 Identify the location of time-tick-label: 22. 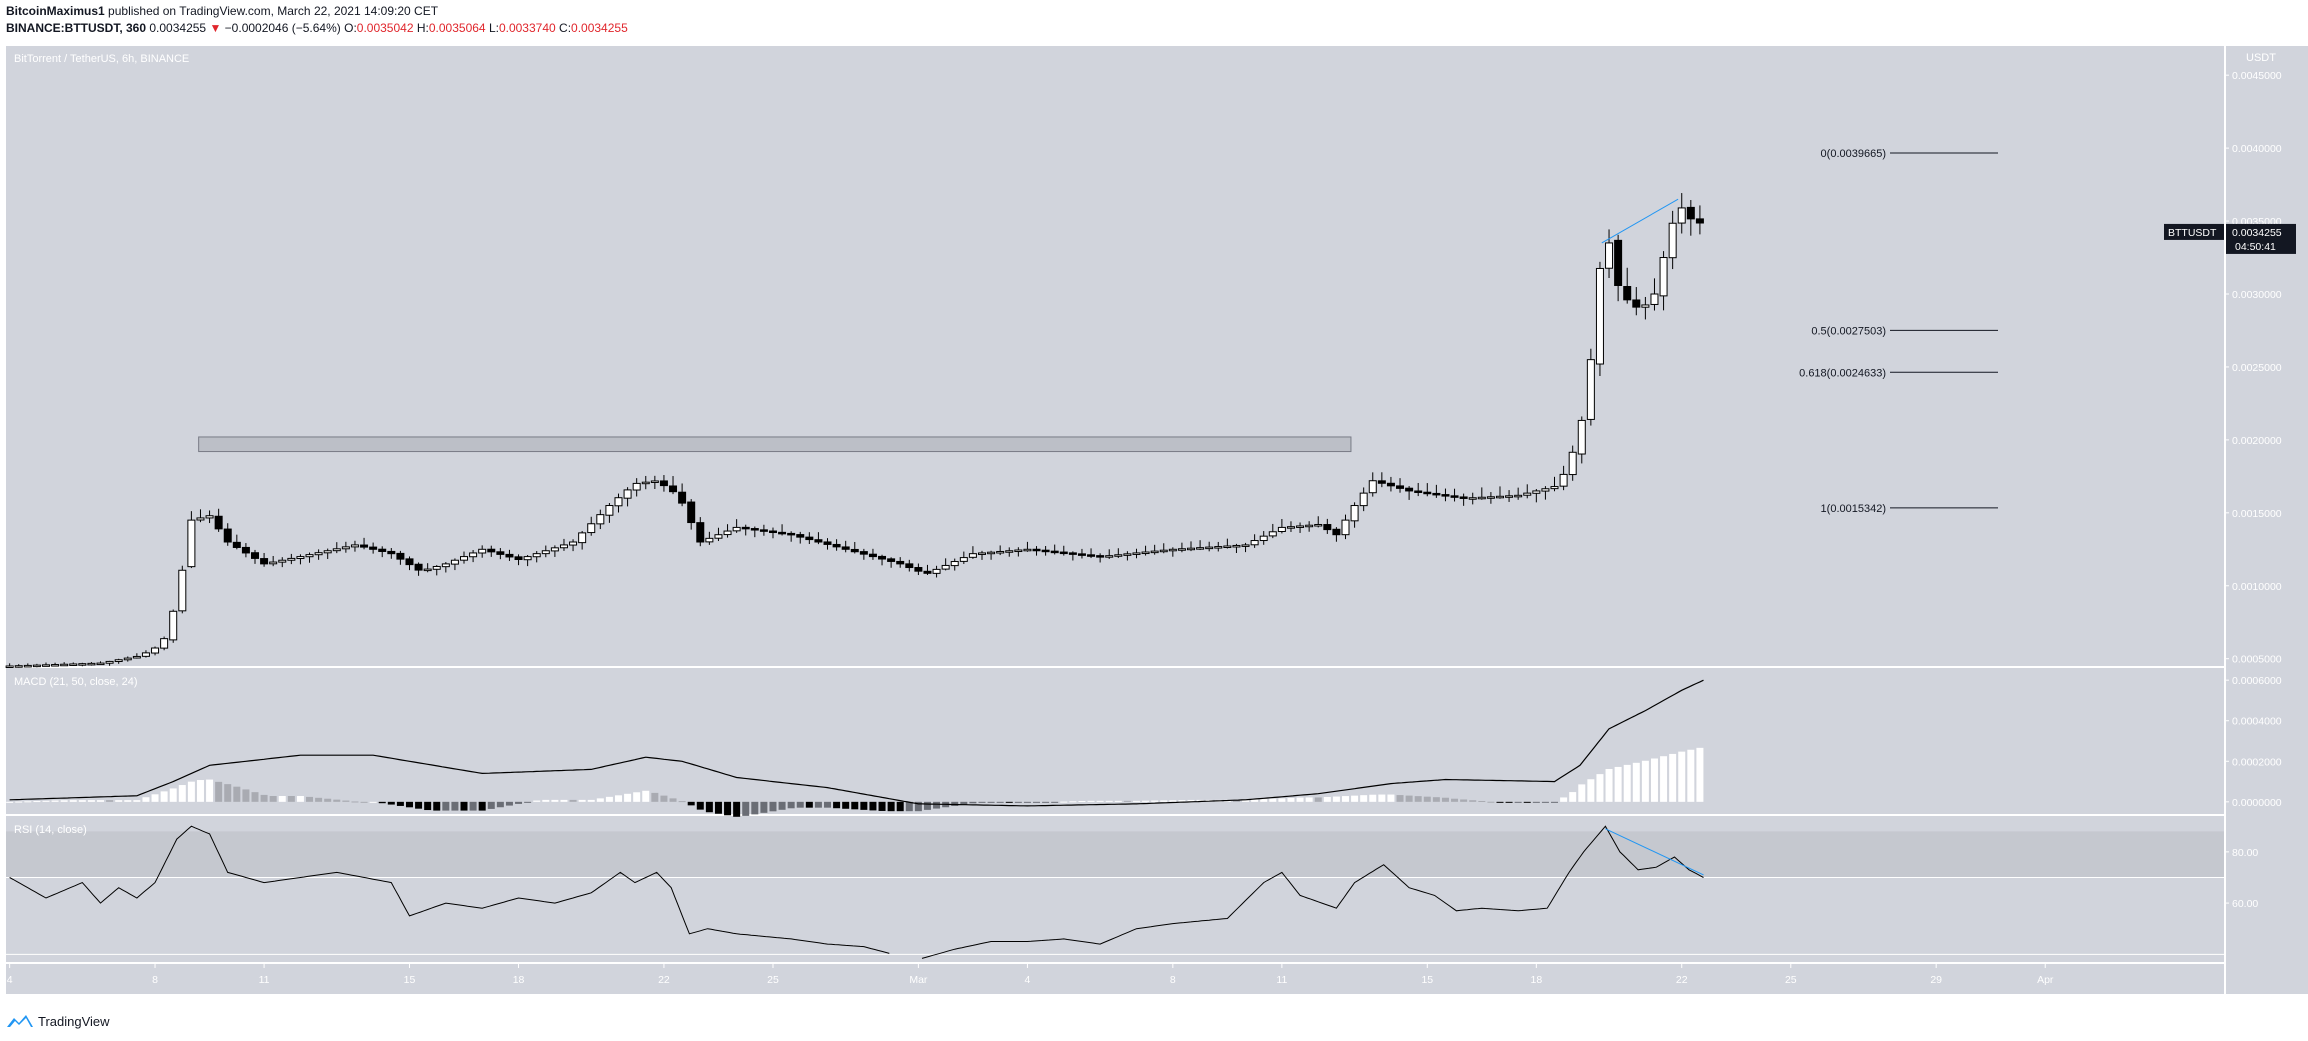
(664, 980).